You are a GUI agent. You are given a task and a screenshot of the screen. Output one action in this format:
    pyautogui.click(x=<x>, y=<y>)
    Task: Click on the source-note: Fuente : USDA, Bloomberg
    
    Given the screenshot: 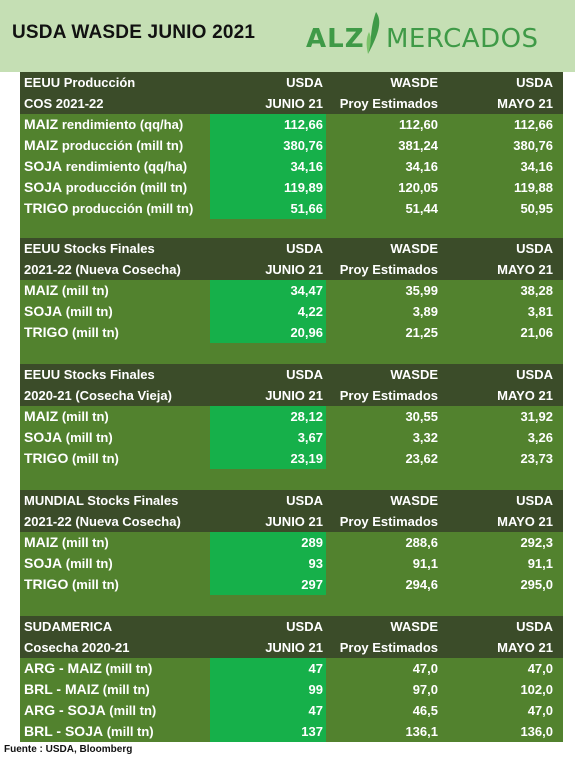 What is the action you would take?
    pyautogui.click(x=68, y=749)
    